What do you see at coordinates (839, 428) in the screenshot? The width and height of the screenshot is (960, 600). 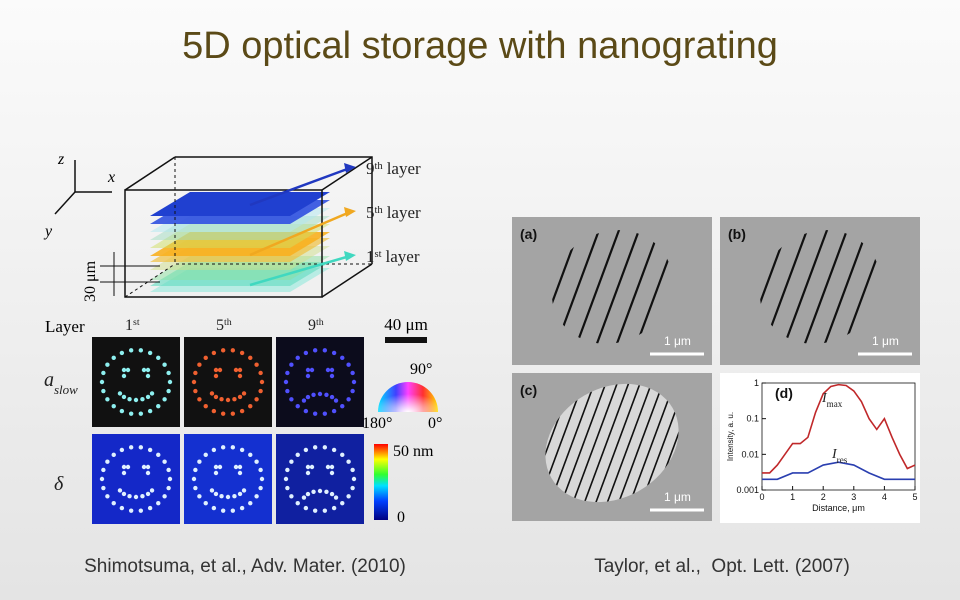 I see `data-line` at bounding box center [839, 428].